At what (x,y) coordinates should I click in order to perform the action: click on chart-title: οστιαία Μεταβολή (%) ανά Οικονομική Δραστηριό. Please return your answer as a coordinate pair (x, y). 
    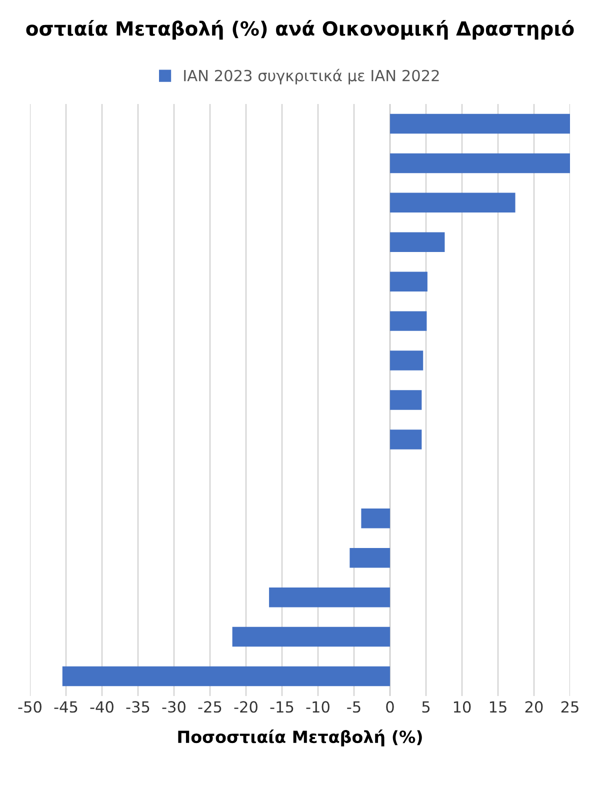
    Looking at the image, I should click on (300, 30).